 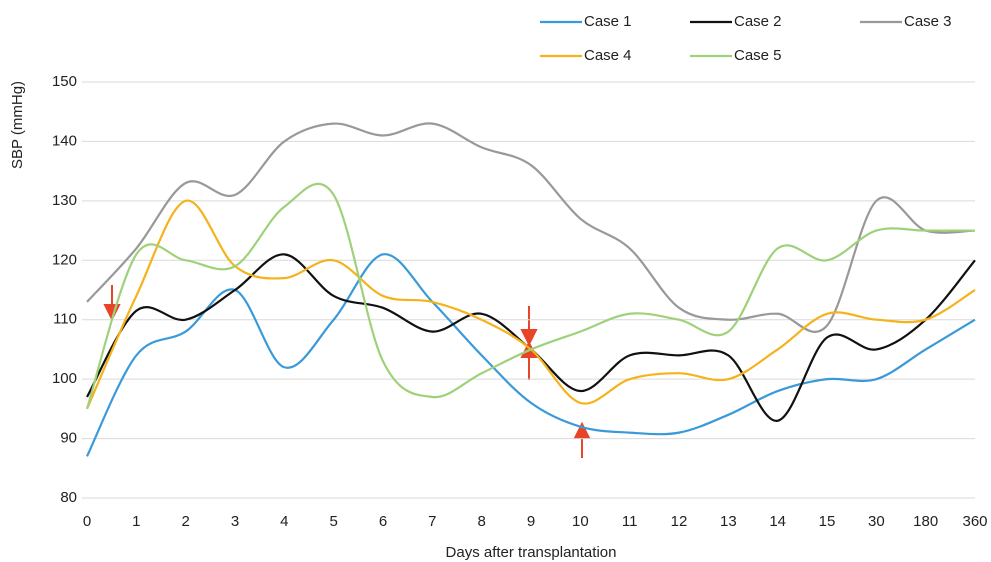 I want to click on x-tick-label: 11, so click(x=630, y=521).